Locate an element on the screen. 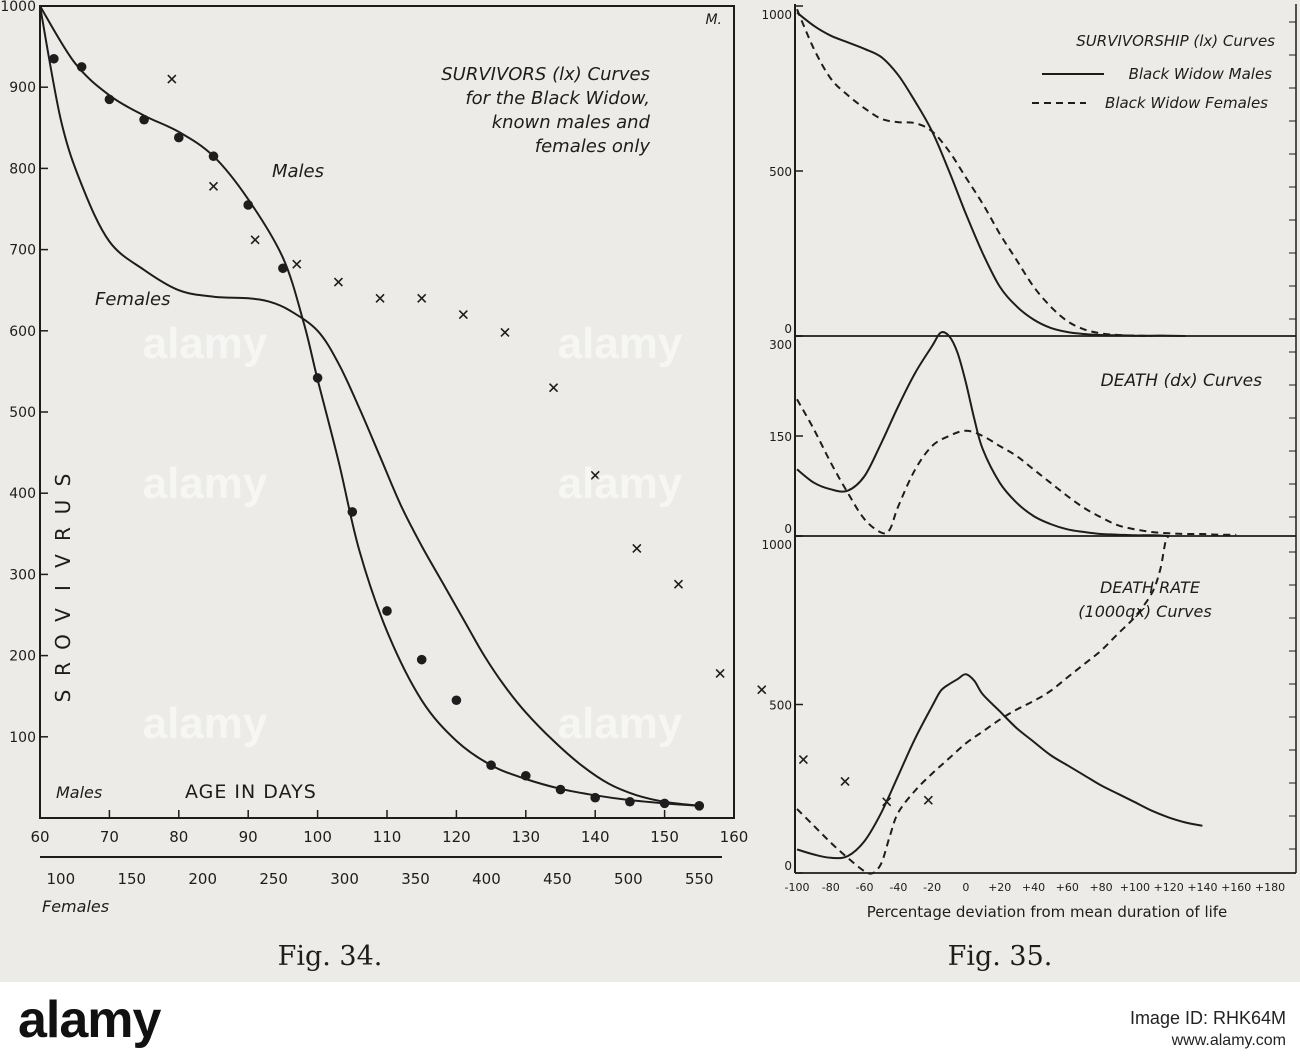 This screenshot has width=1300, height=1061. fig35-curve-solid-panel2 is located at coordinates (982, 434).